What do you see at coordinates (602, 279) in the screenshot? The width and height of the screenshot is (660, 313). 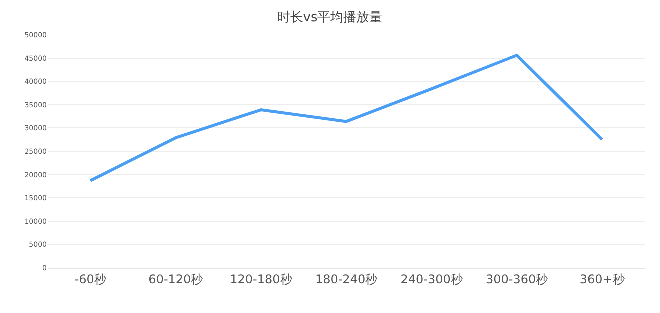 I see `x-tick-label: 360+秒` at bounding box center [602, 279].